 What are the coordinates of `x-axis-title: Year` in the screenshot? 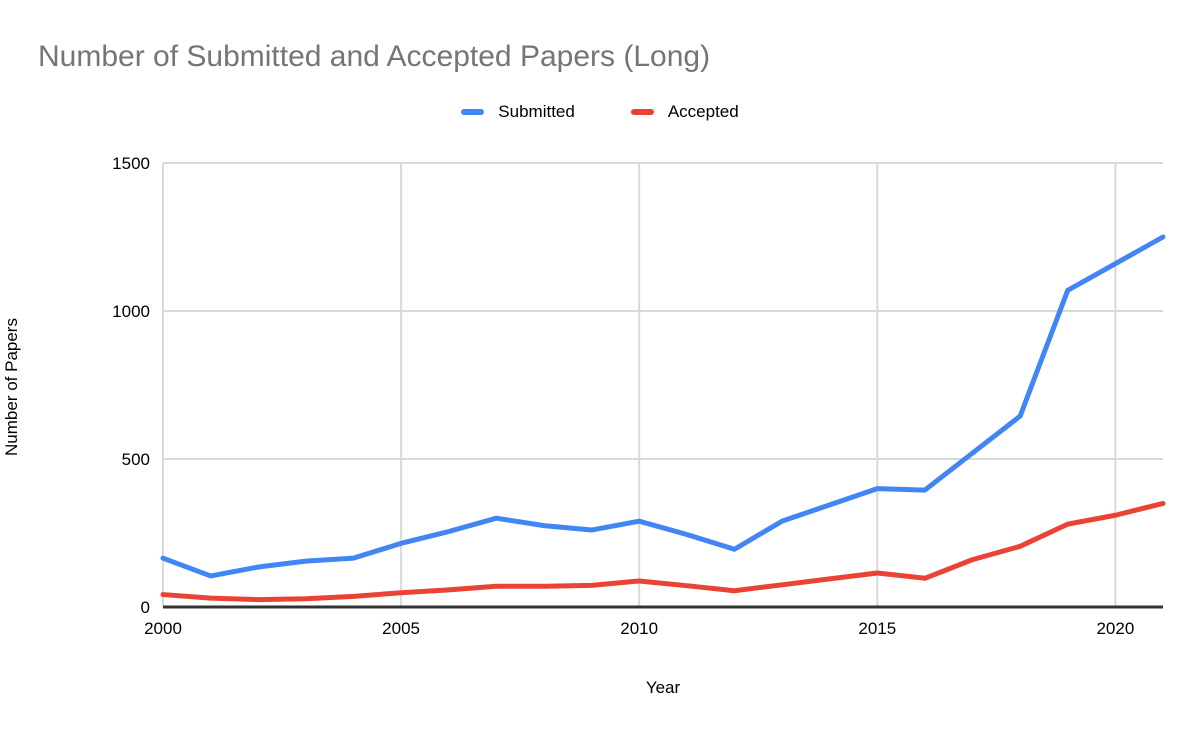 It's located at (663, 687).